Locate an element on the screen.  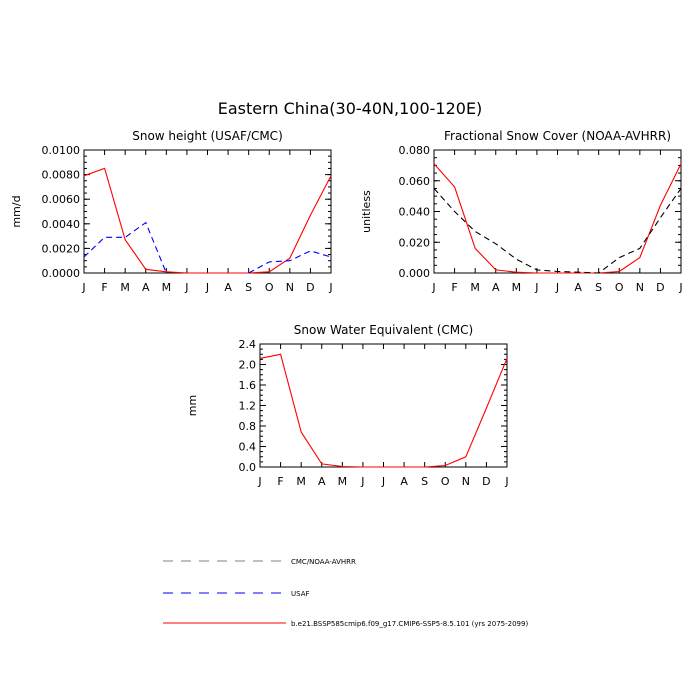
y-axis-label: mm is located at coordinates (192, 405).